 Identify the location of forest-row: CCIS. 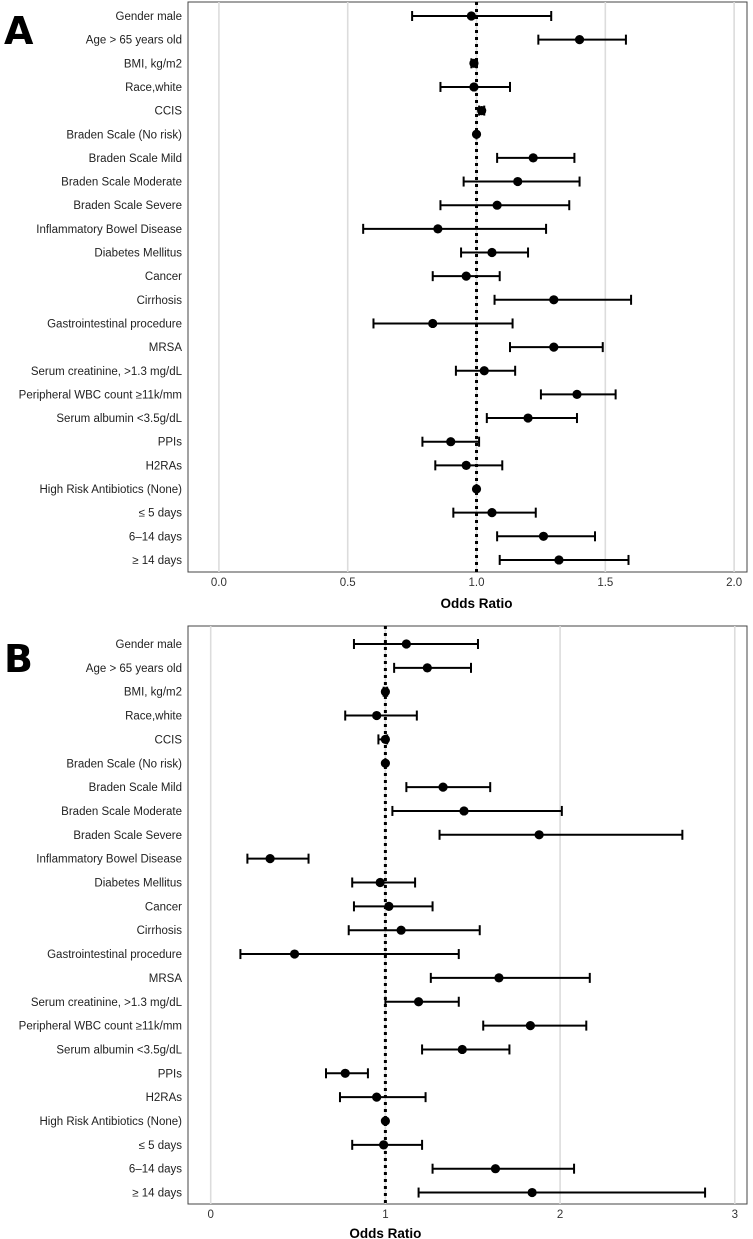
(321, 111).